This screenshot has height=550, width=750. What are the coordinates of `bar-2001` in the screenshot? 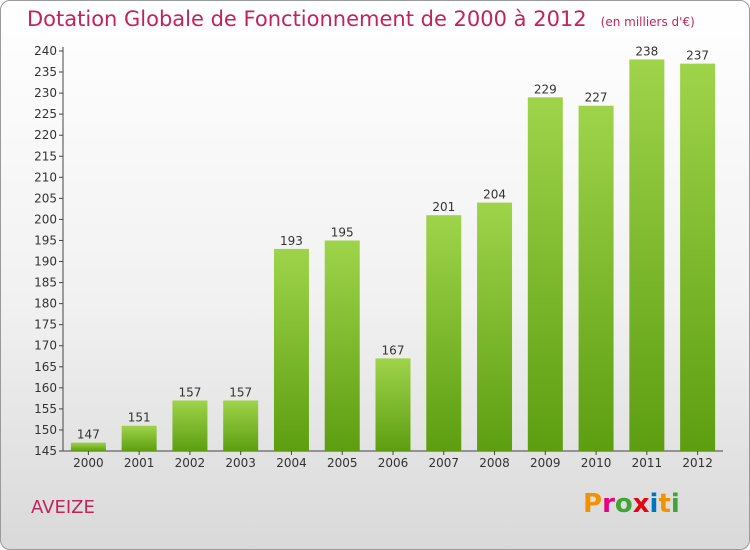 It's located at (139, 438).